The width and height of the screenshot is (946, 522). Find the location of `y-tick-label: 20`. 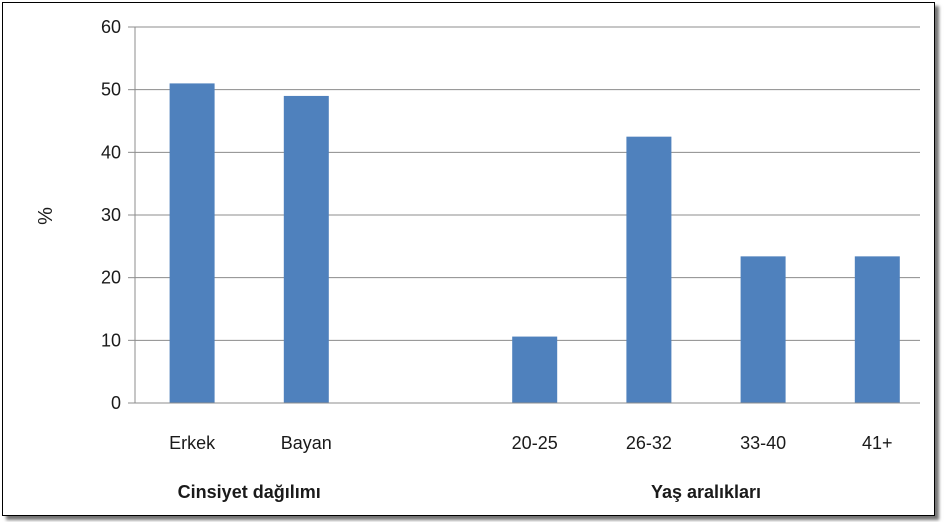

y-tick-label: 20 is located at coordinates (111, 278).